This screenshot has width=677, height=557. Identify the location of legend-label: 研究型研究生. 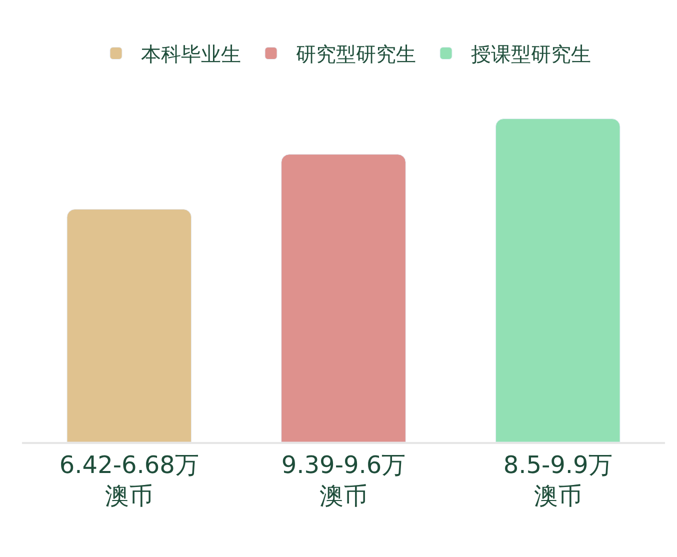
(356, 54).